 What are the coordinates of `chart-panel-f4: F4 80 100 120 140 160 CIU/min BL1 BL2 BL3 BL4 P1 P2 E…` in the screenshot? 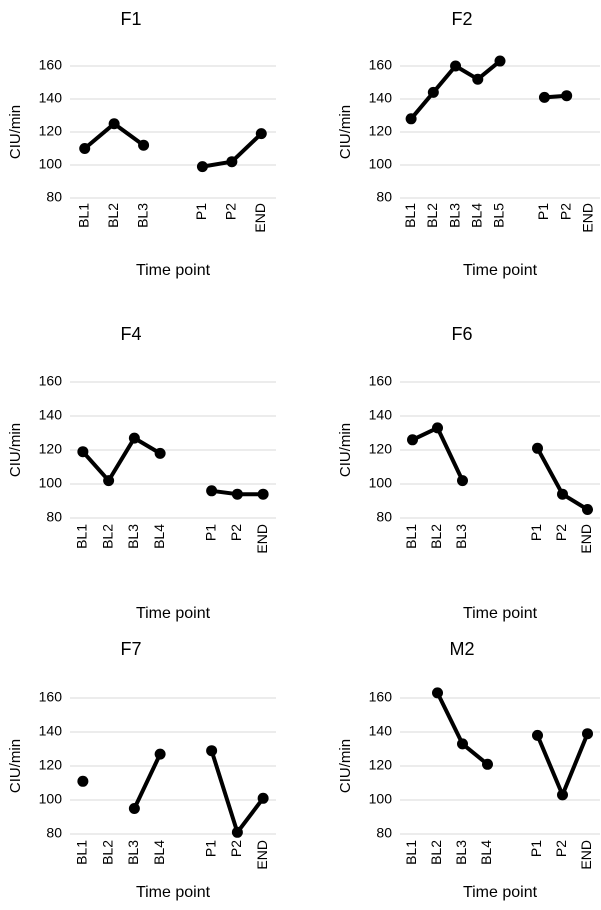 It's located at (141, 473).